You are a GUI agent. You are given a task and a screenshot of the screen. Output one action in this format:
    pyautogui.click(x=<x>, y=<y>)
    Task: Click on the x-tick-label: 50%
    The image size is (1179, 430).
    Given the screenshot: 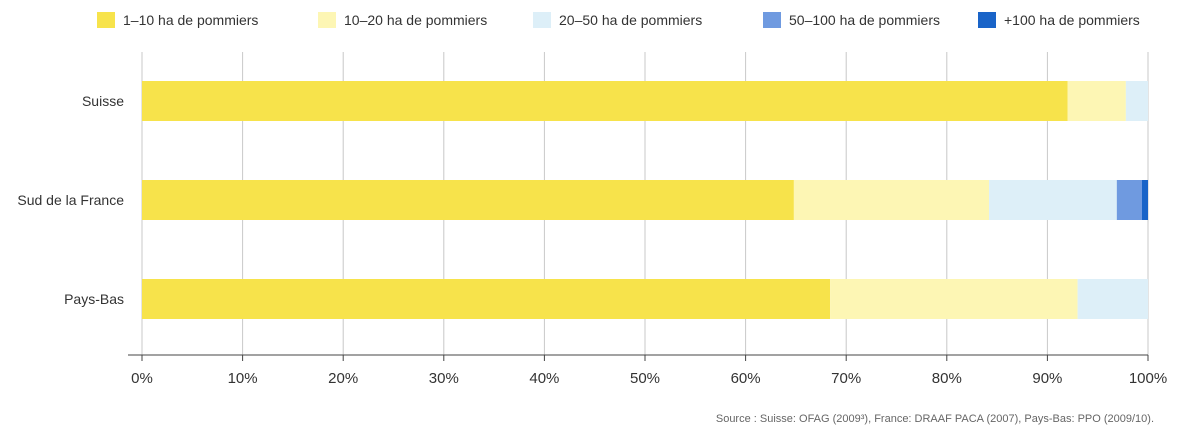 What is the action you would take?
    pyautogui.click(x=645, y=378)
    